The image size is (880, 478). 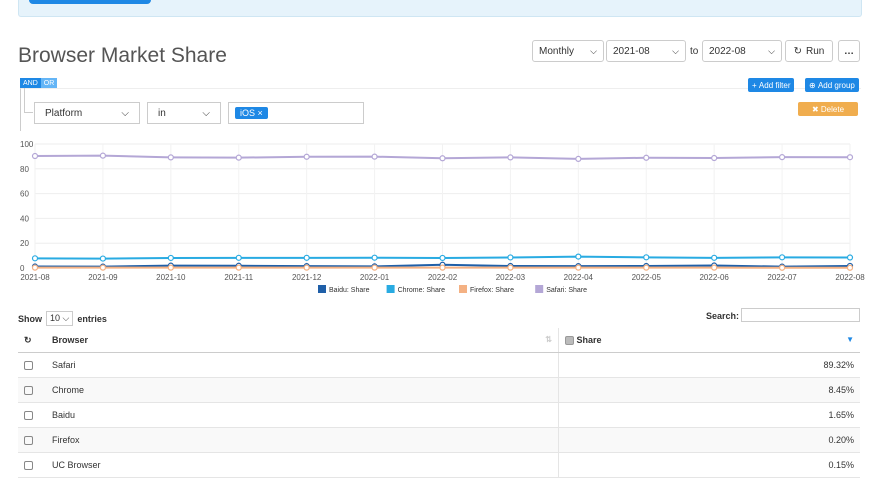 What do you see at coordinates (710, 340) in the screenshot?
I see `share-column-header: Share ▼` at bounding box center [710, 340].